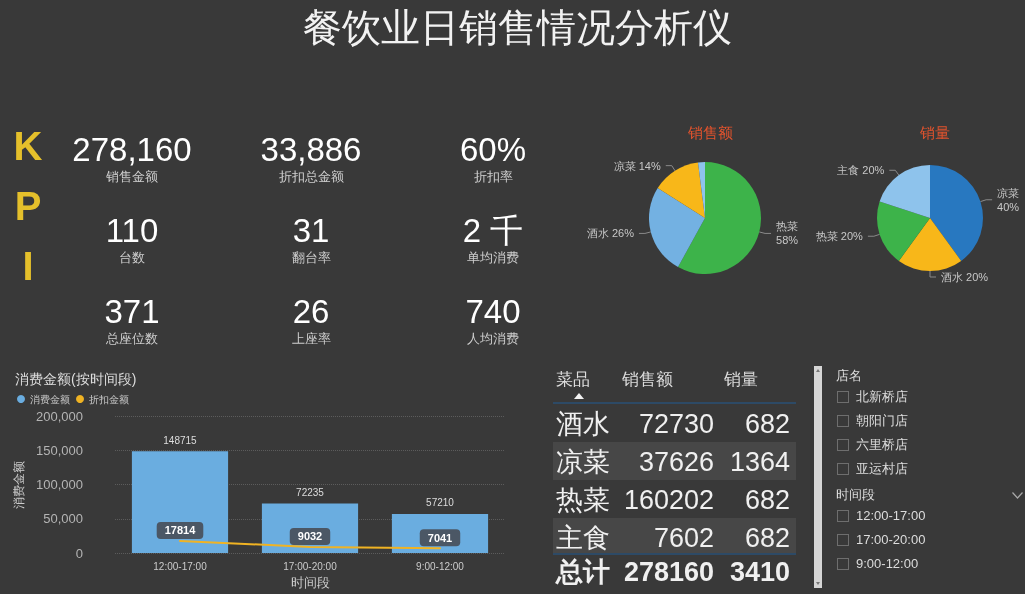 The image size is (1025, 594). I want to click on slice-label: 酒水 20%, so click(965, 277).